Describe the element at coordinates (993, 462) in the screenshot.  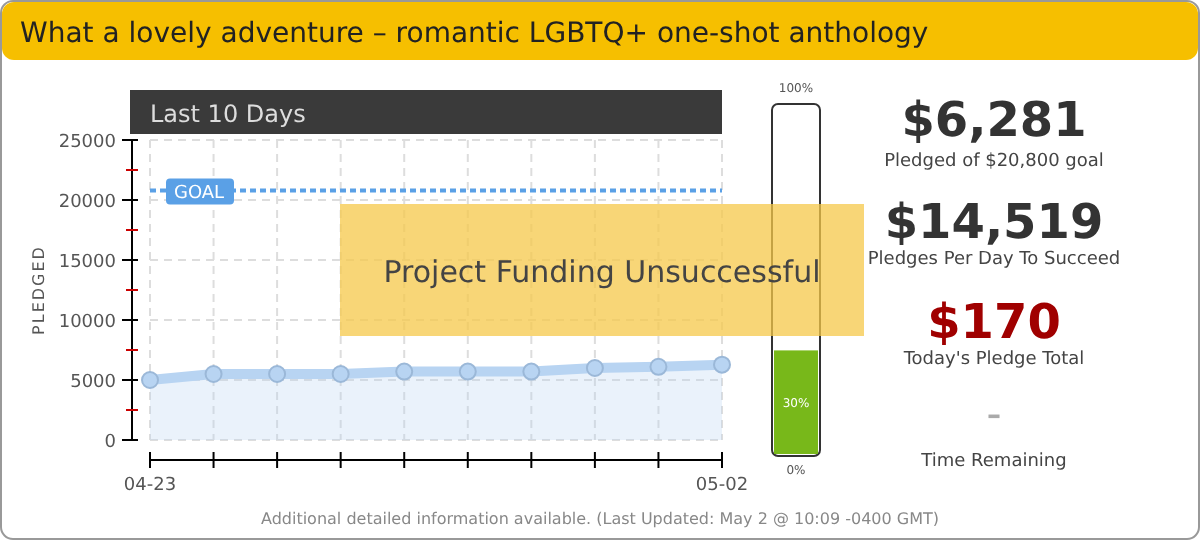
I see `text: Time Remaining` at that location.